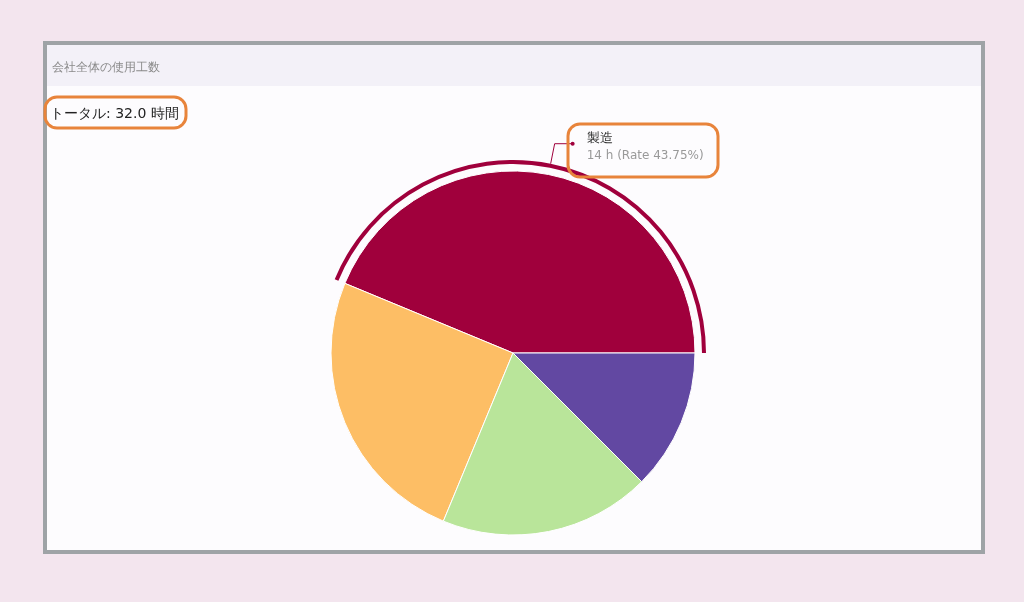 The width and height of the screenshot is (1024, 602). What do you see at coordinates (599, 137) in the screenshot?
I see `slice-label: 製造` at bounding box center [599, 137].